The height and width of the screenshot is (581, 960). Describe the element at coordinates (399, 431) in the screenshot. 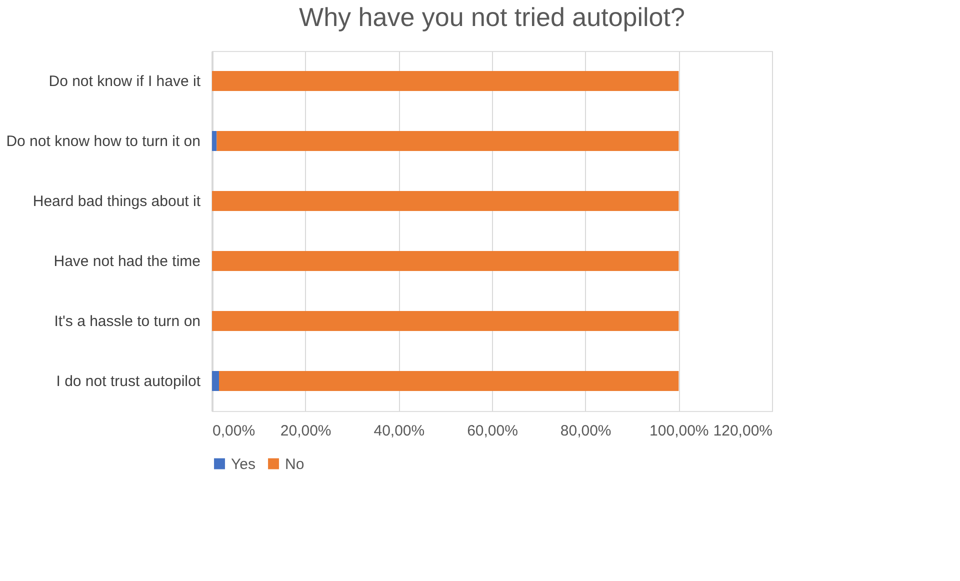

I see `x-tick-label: 40,00%` at that location.